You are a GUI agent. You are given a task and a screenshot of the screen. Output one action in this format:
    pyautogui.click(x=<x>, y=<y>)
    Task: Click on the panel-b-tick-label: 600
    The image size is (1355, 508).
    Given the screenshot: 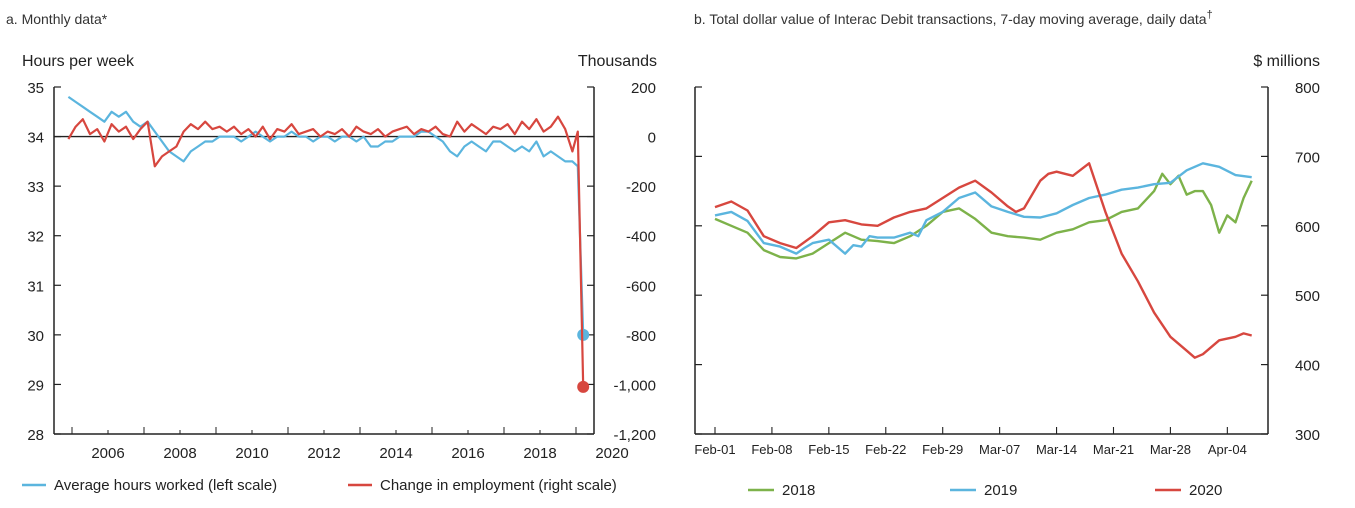 What is the action you would take?
    pyautogui.click(x=1307, y=227)
    